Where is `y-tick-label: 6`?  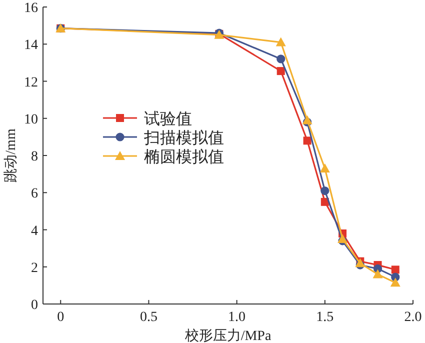 y-tick-label: 6 is located at coordinates (34, 194).